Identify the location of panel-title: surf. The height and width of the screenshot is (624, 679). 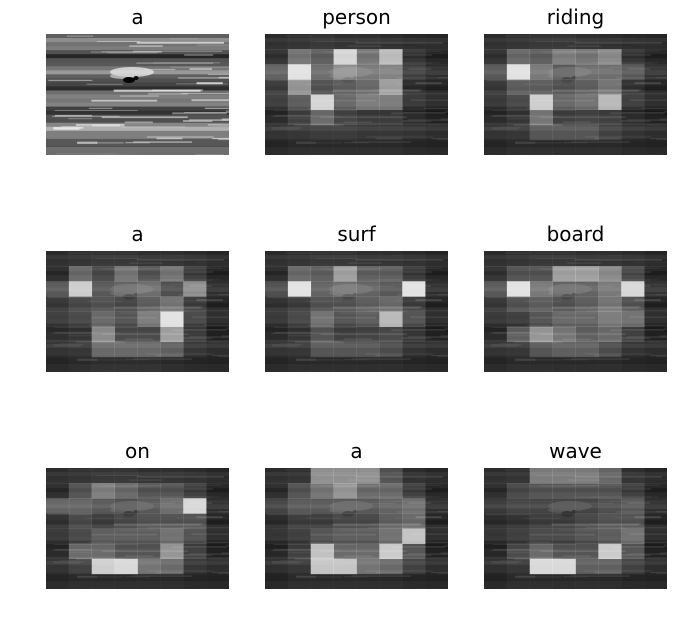
(356, 234).